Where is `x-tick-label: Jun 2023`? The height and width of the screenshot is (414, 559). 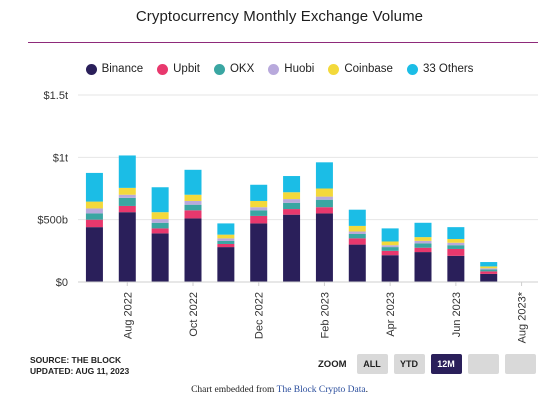 x-tick-label: Jun 2023 is located at coordinates (457, 314).